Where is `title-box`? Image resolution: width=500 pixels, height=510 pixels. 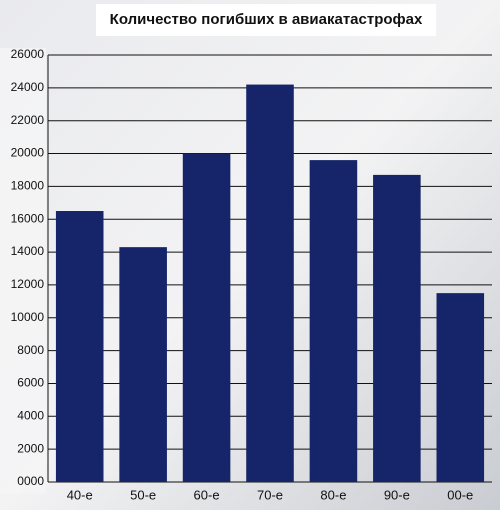 title-box is located at coordinates (266, 20).